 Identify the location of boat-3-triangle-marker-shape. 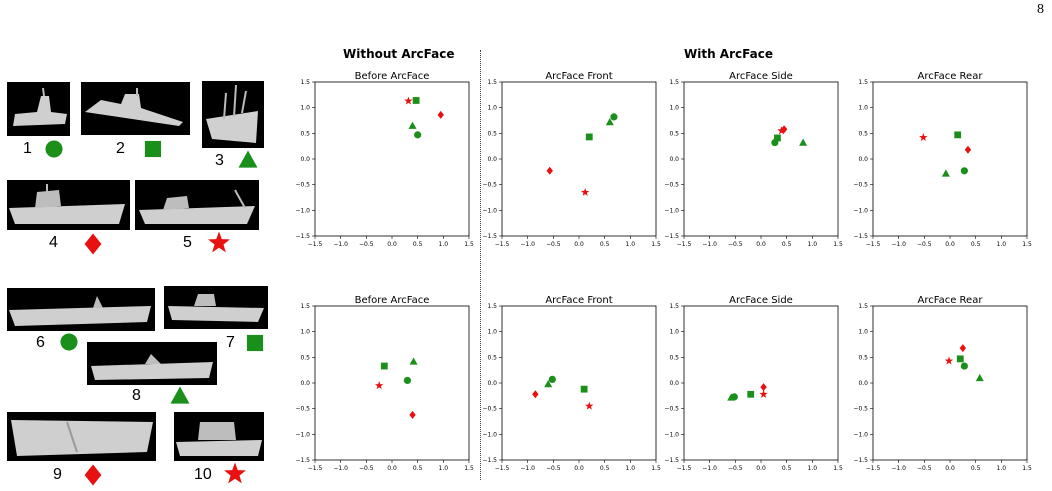
(248, 159).